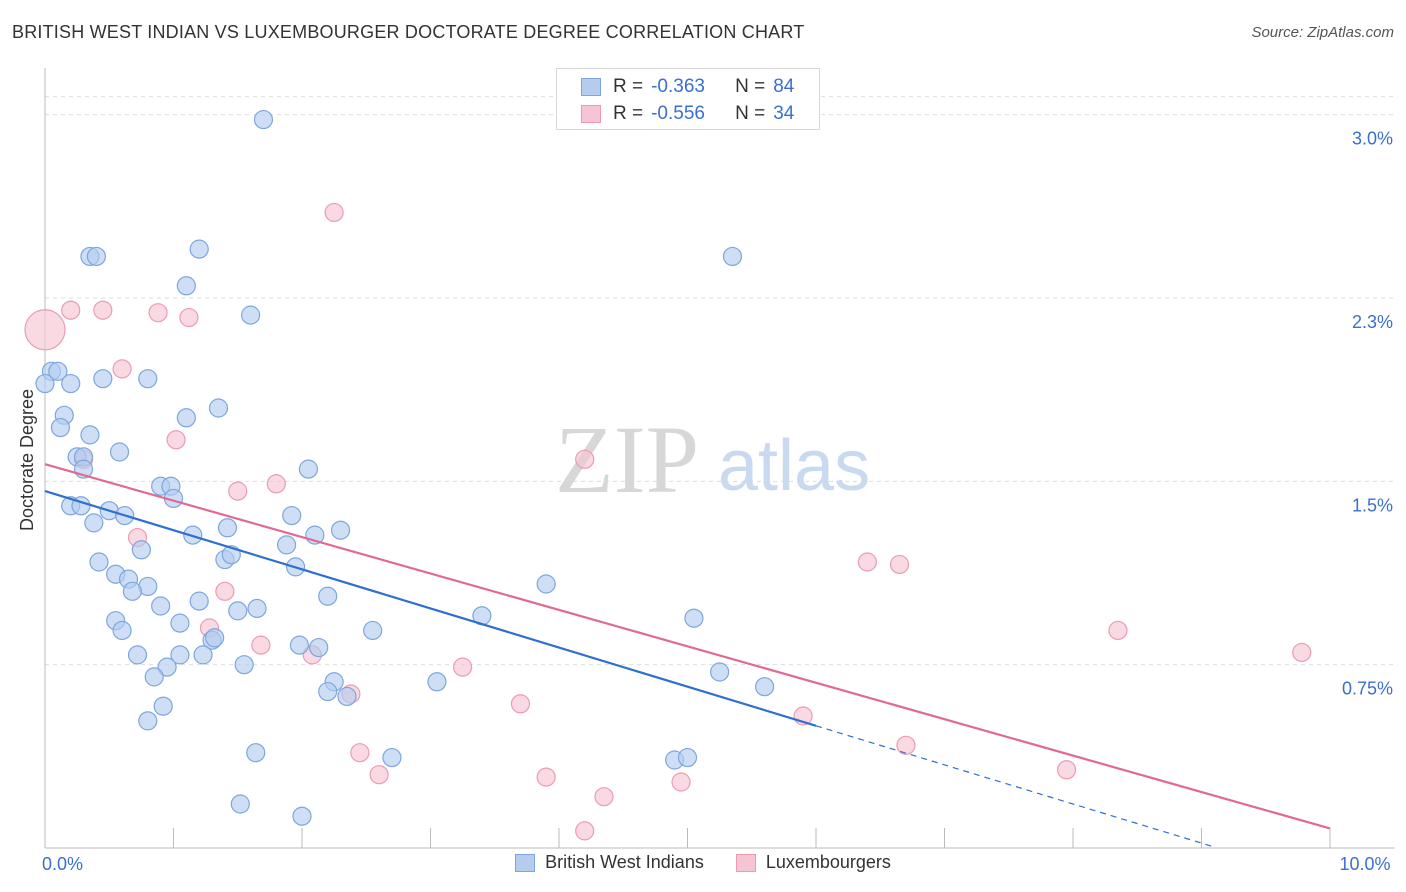 The image size is (1406, 892). I want to click on legend-n-value: 34, so click(784, 113).